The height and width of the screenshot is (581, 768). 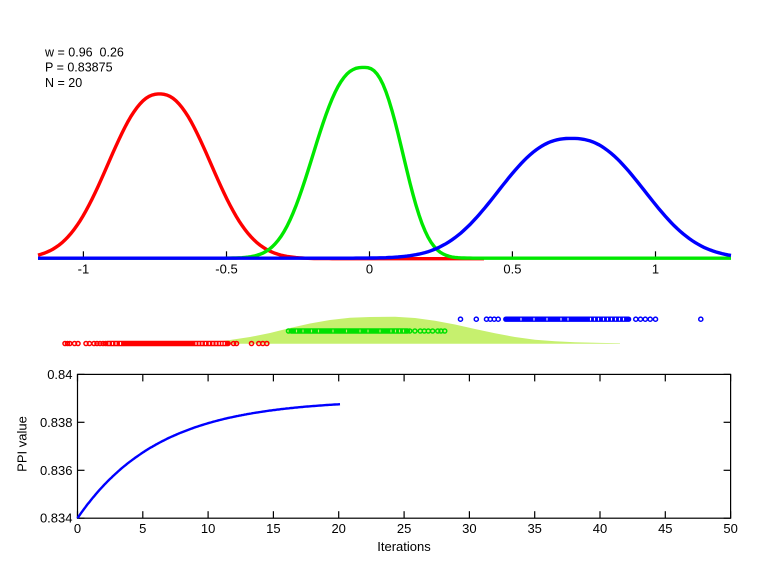 What do you see at coordinates (512, 269) in the screenshot?
I see `svg-text: 0.5` at bounding box center [512, 269].